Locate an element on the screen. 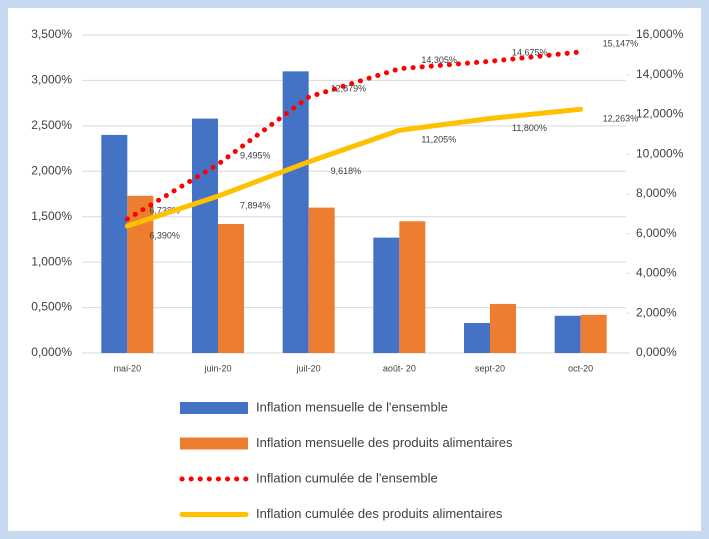 This screenshot has width=709, height=539. legend-label: Inflation mensuelle de l'ensemble is located at coordinates (352, 406).